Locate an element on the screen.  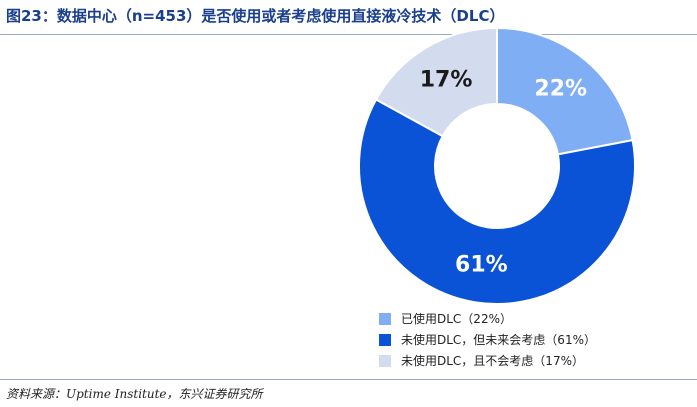
slice-used is located at coordinates (565, 91).